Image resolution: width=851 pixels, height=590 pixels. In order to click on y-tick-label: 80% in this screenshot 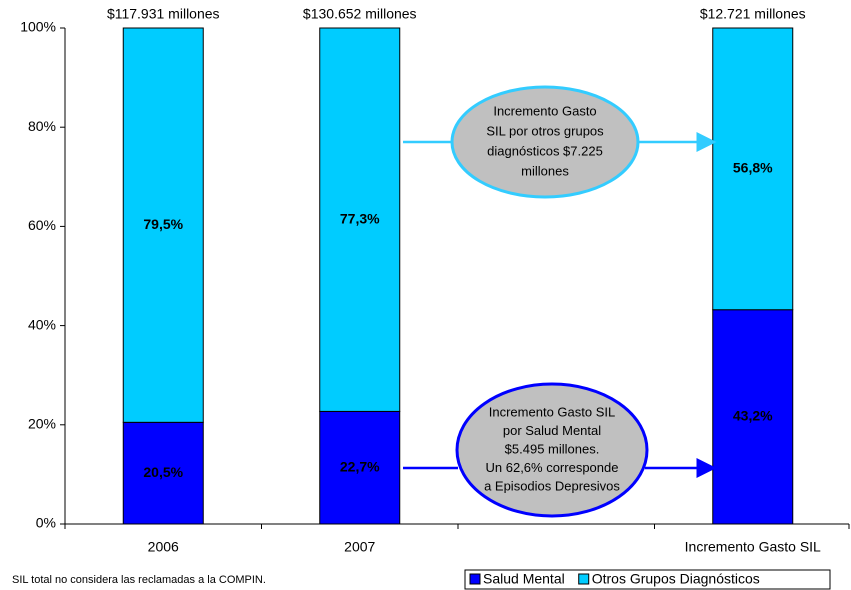, I will do `click(42, 126)`.